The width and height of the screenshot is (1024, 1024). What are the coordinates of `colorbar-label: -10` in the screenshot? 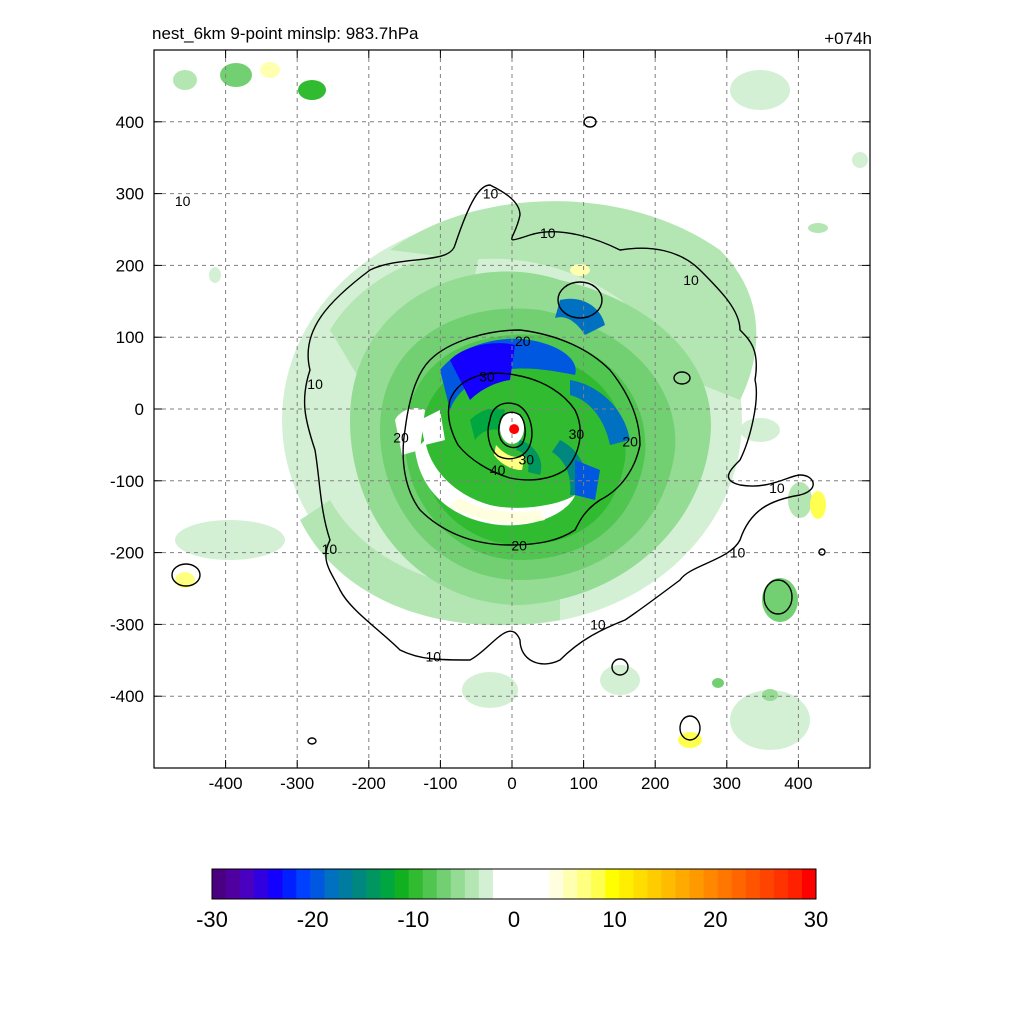 It's located at (413, 919).